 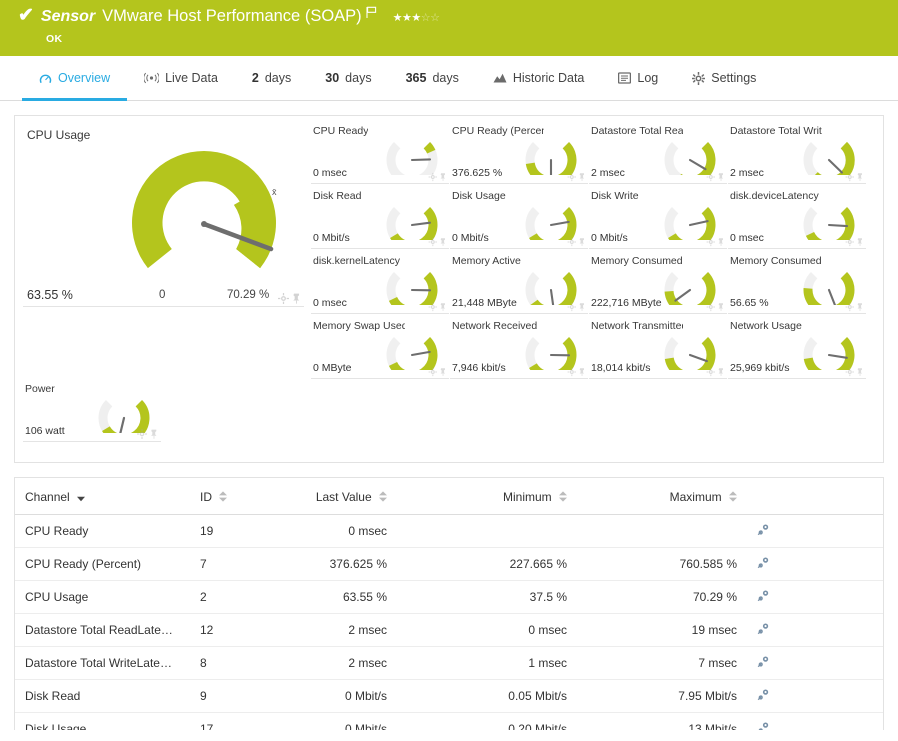 I want to click on gauge-tile: disk.kernelLatency 0 msec, so click(x=380, y=282).